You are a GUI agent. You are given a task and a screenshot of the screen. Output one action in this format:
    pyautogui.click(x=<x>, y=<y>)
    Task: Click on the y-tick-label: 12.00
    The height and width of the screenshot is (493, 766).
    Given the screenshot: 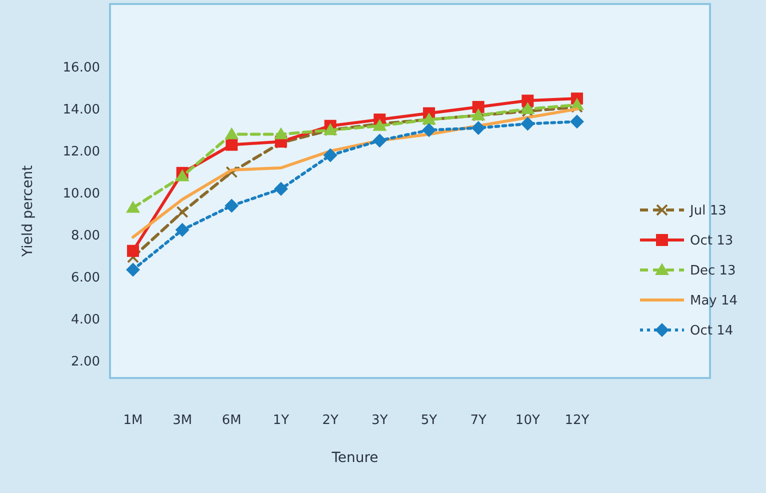 What is the action you would take?
    pyautogui.click(x=81, y=152)
    